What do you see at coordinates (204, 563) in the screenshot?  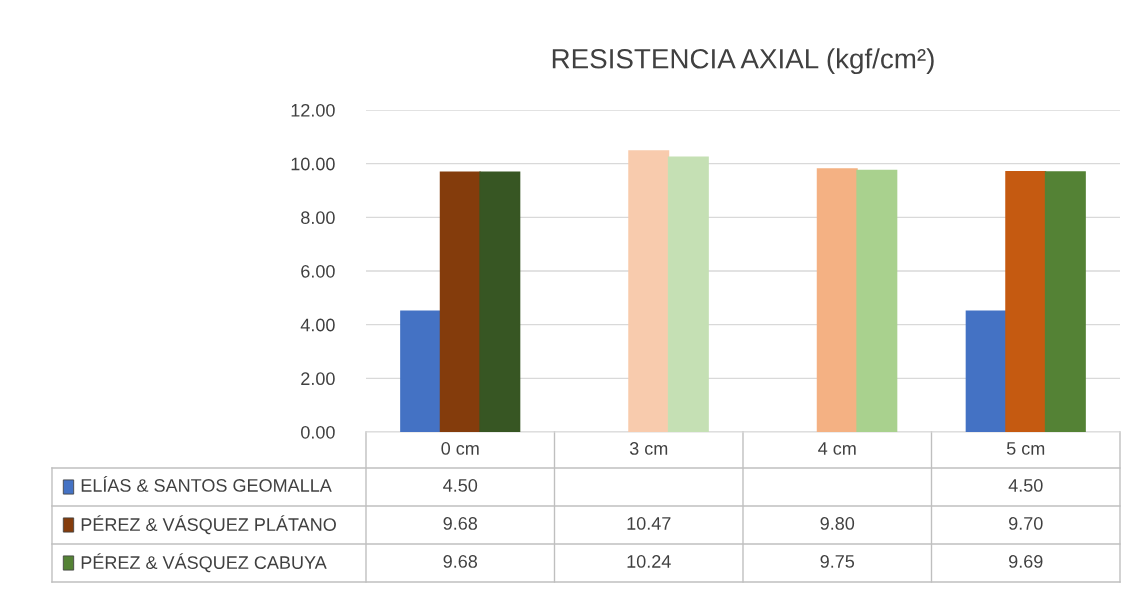 I see `legend-label: PÉREZ & VÁSQUEZ CABUYA` at bounding box center [204, 563].